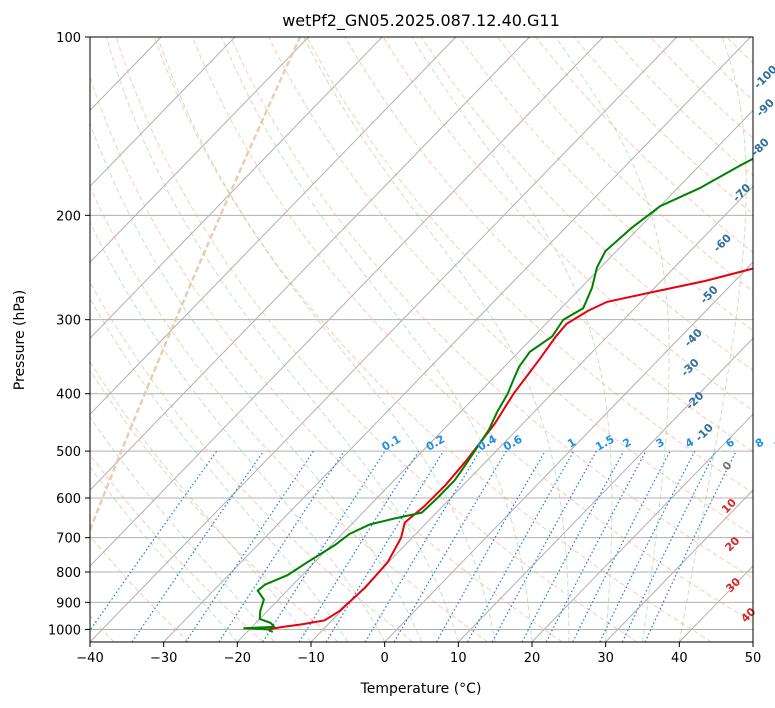 The width and height of the screenshot is (775, 708). What do you see at coordinates (773, 442) in the screenshot?
I see `mixing-ratio-label: 10` at bounding box center [773, 442].